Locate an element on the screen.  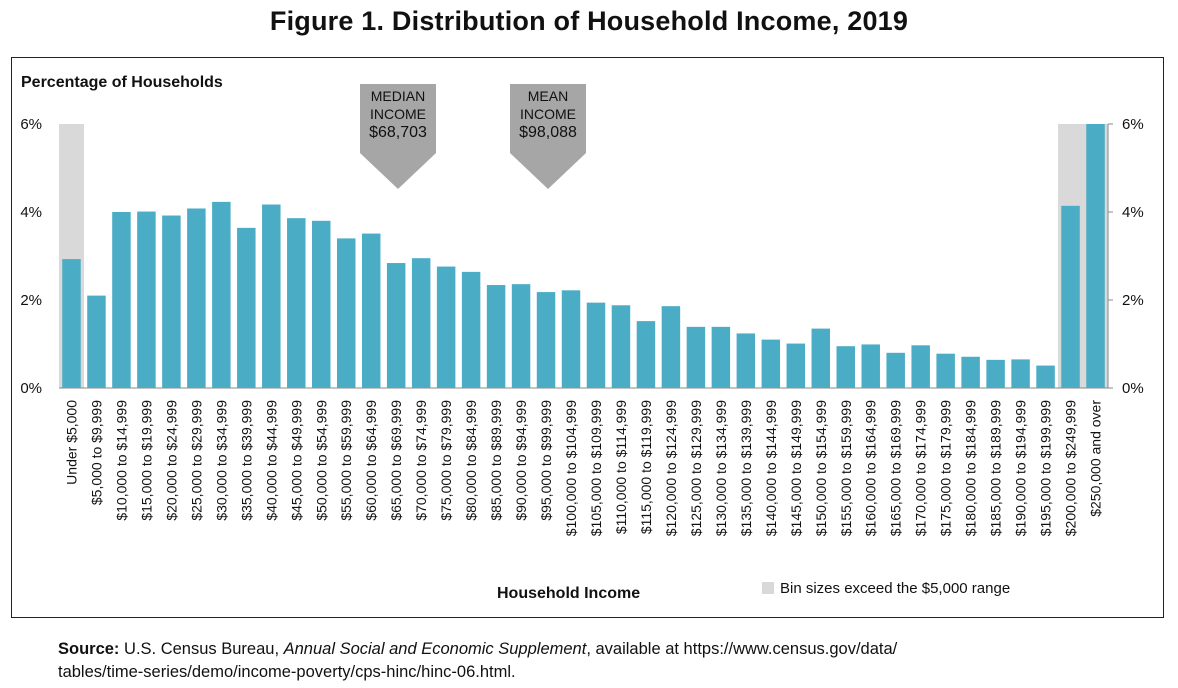
x-tick-label: $100,000 to $104,999 is located at coordinates (571, 468).